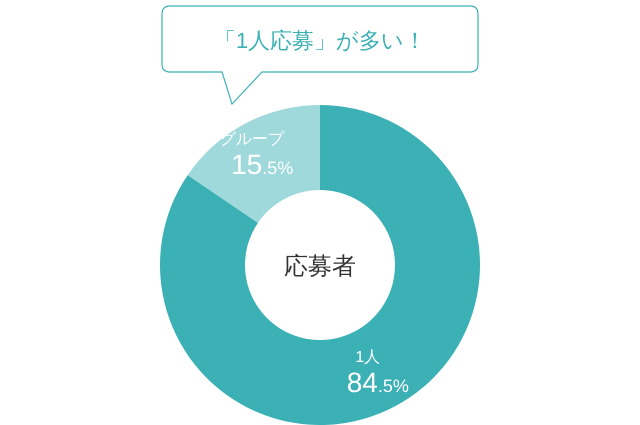  I want to click on chart-title: 「1人応募」が多い！, so click(320, 40).